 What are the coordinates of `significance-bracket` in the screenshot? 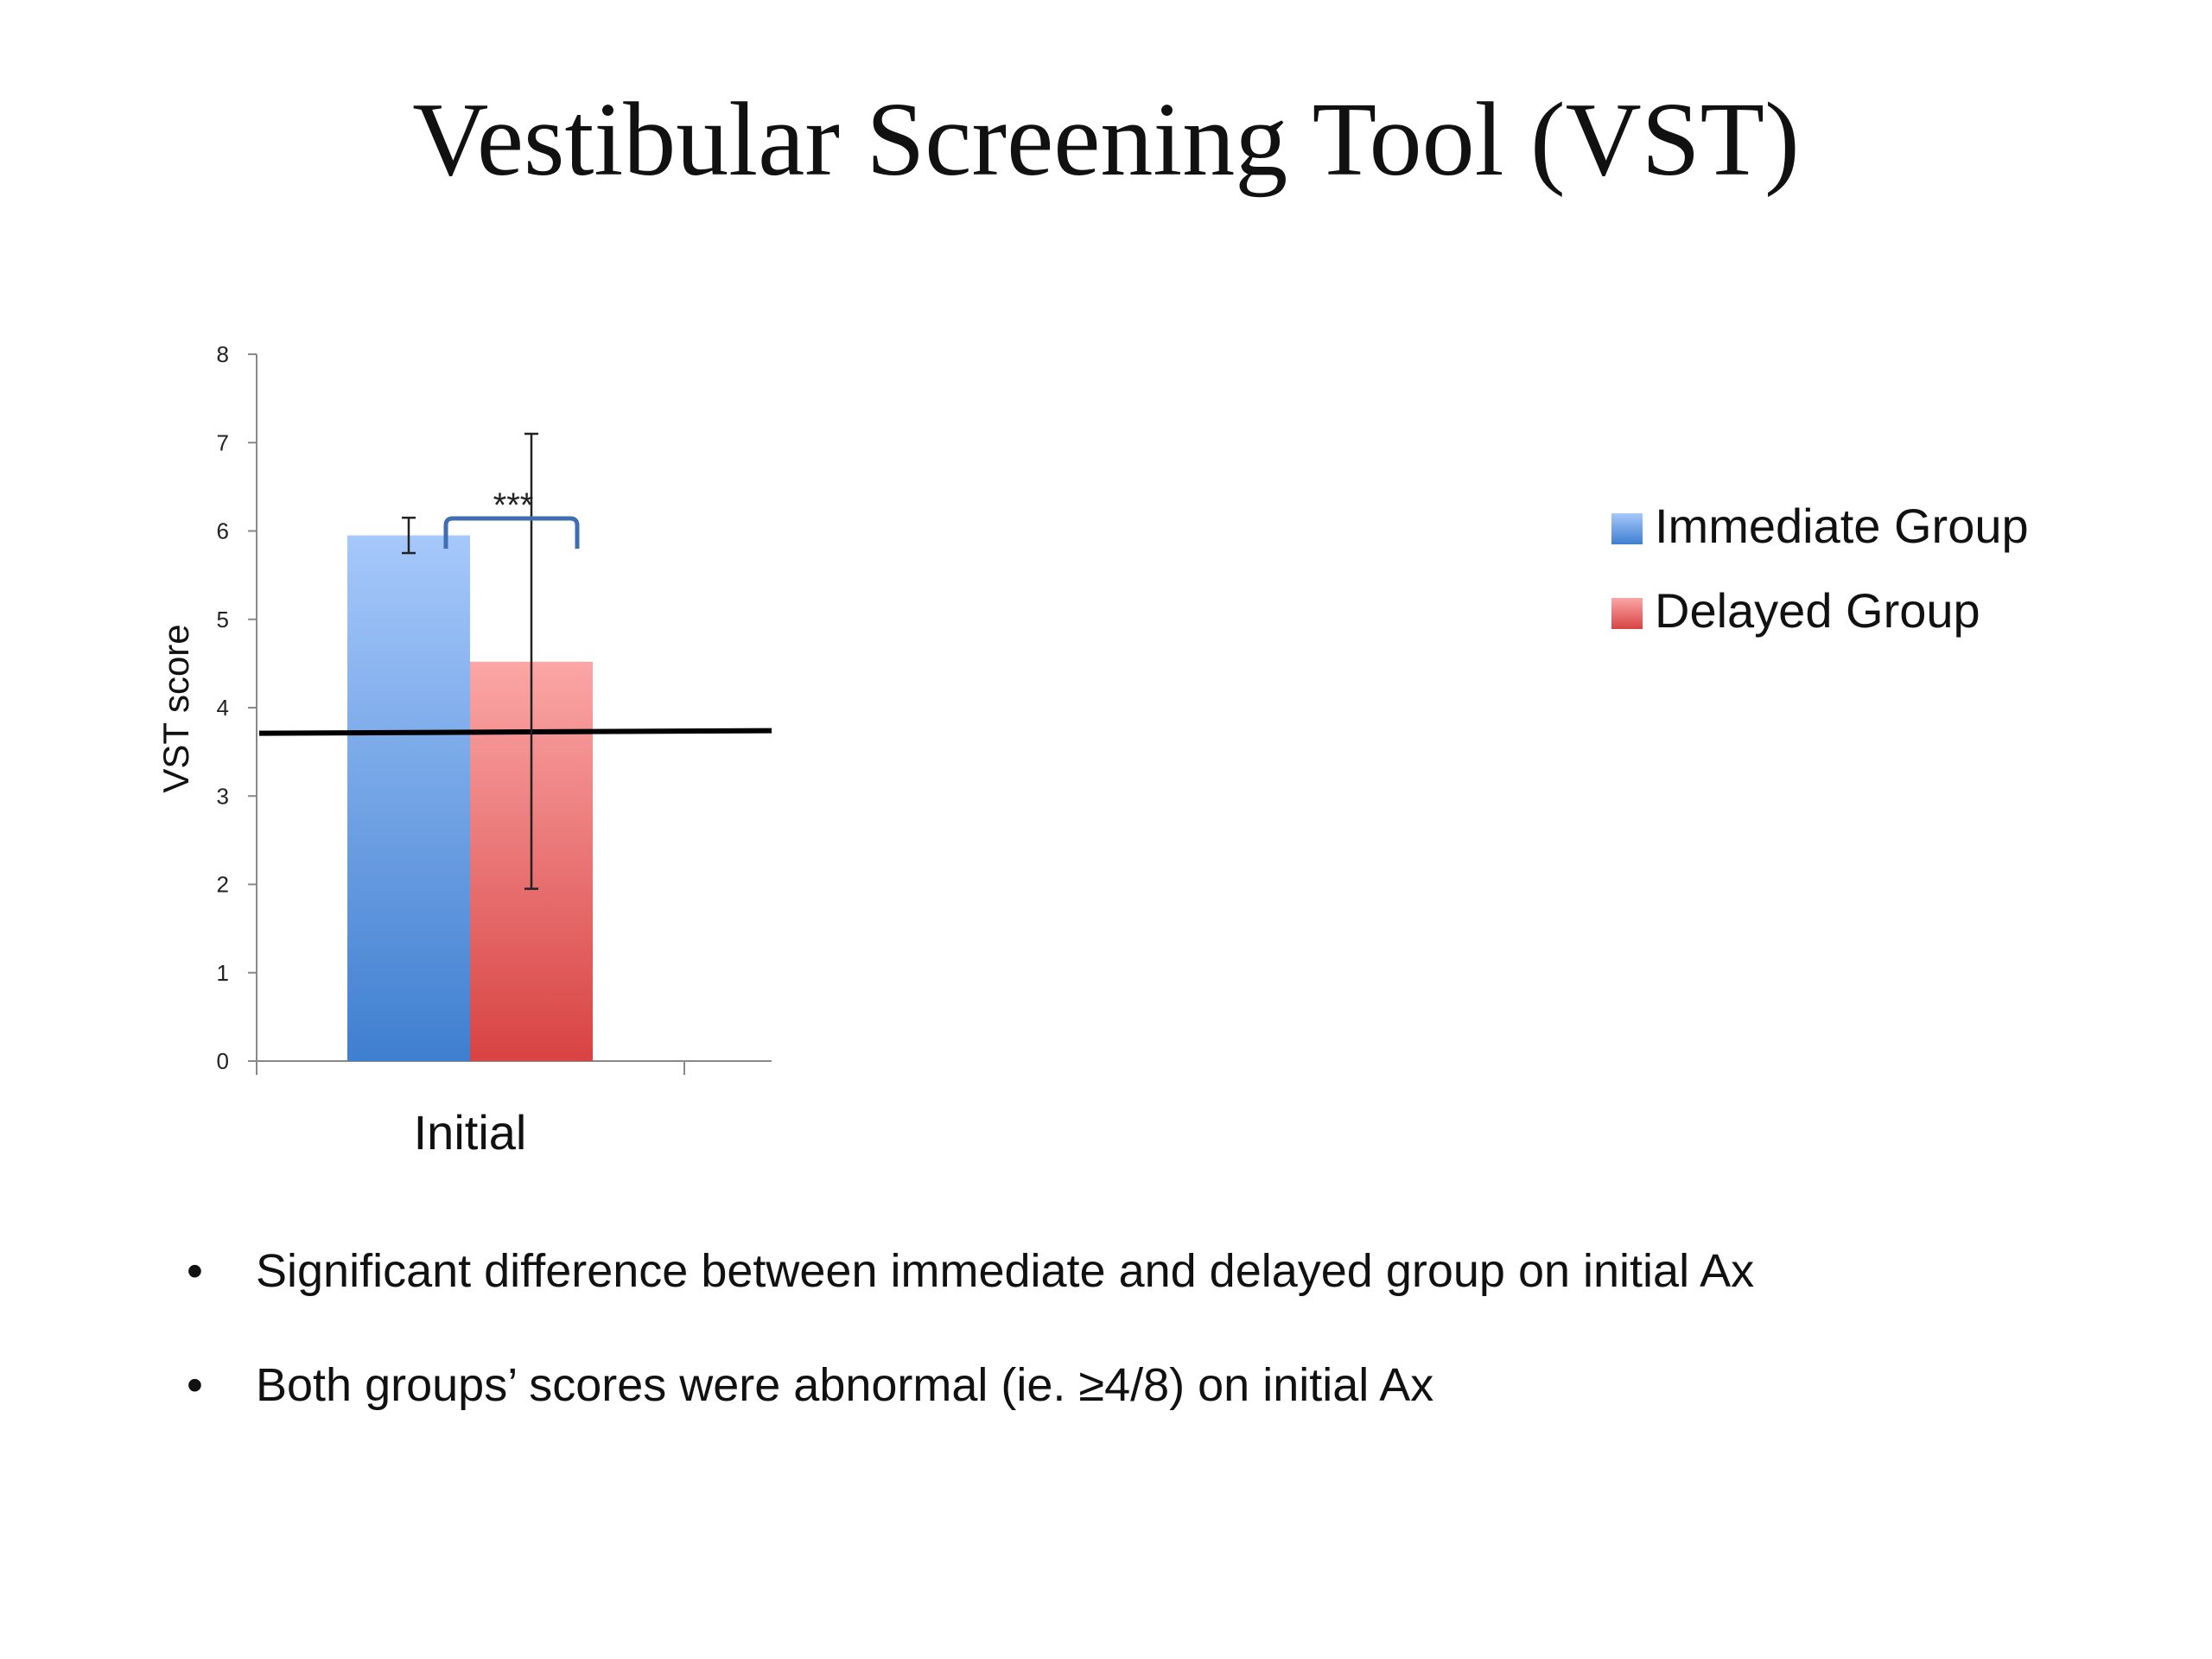 It's located at (511, 532).